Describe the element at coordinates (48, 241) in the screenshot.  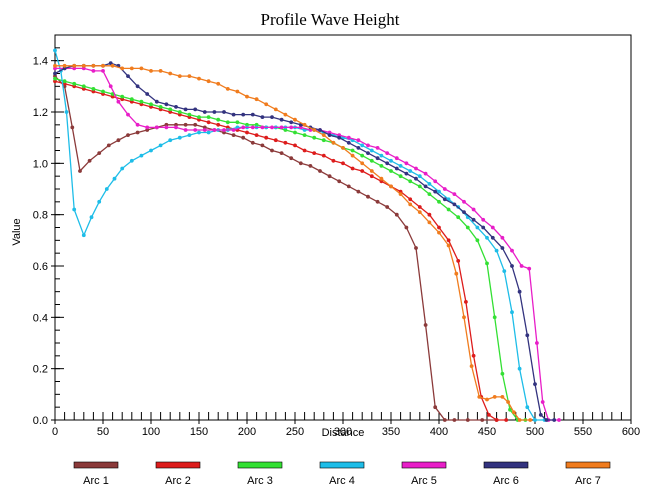
I see `y-axis: 0.0 0.2 0.4 0.6 0.8 1.0 1.2 1.4` at that location.